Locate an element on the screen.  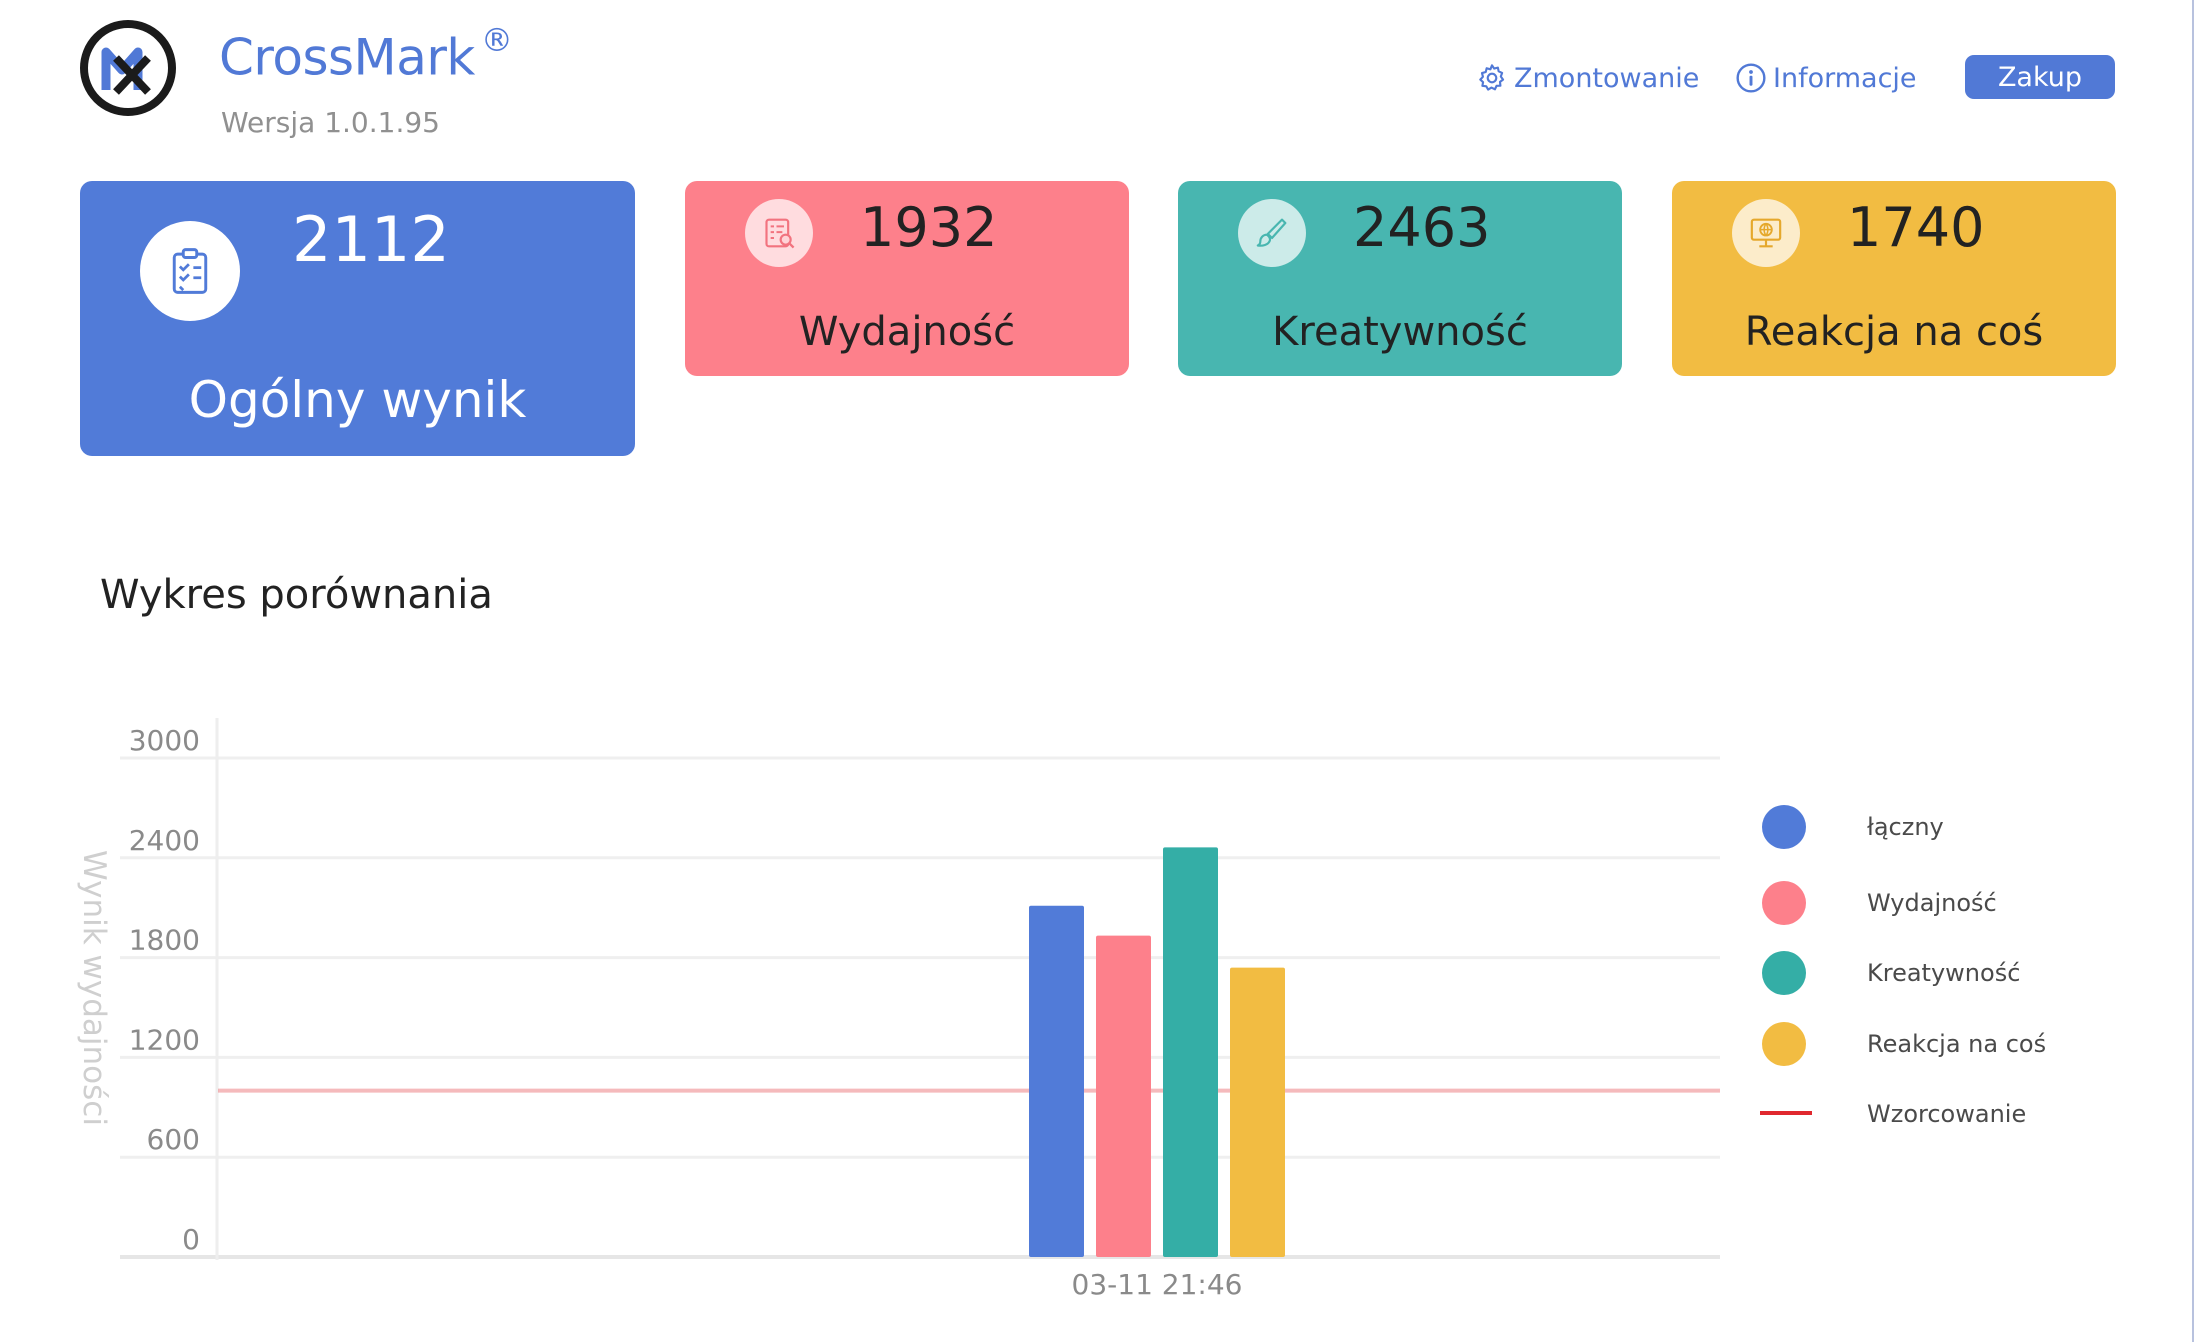
legend-label-0: łączny is located at coordinates (1905, 827).